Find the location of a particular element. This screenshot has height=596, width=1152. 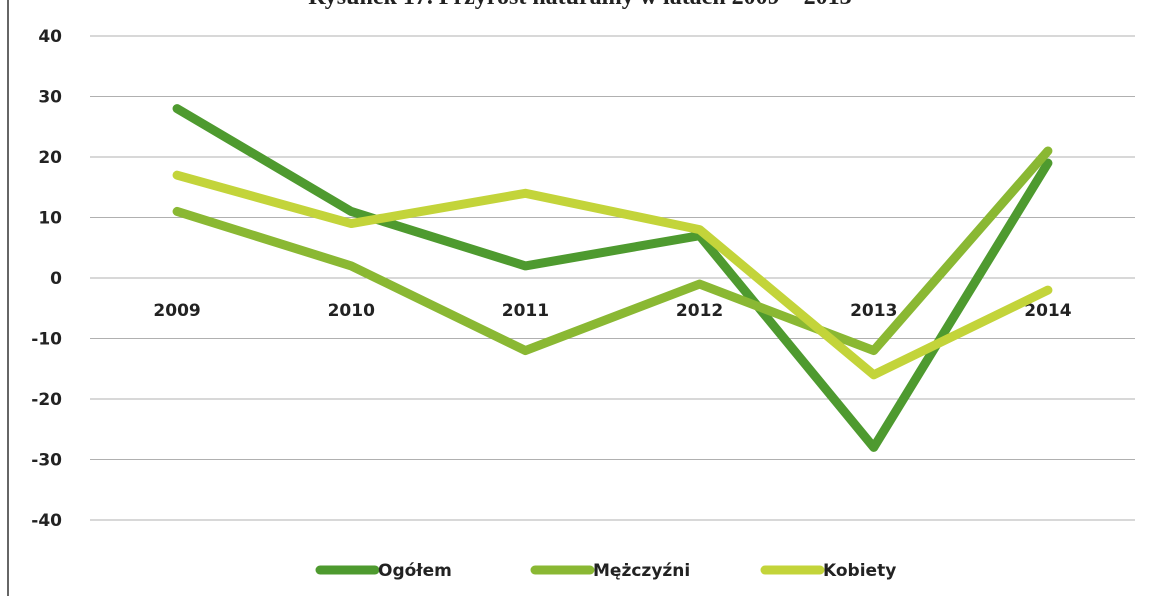

y-tick-label: 0 is located at coordinates (56, 279).